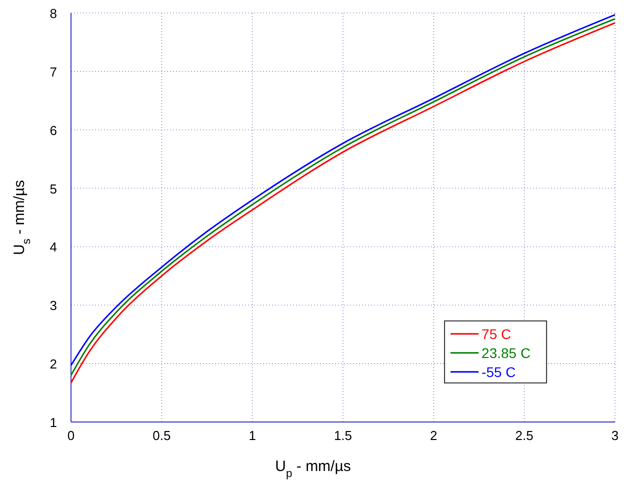  What do you see at coordinates (252, 435) in the screenshot?
I see `x-tick-label: 1` at bounding box center [252, 435].